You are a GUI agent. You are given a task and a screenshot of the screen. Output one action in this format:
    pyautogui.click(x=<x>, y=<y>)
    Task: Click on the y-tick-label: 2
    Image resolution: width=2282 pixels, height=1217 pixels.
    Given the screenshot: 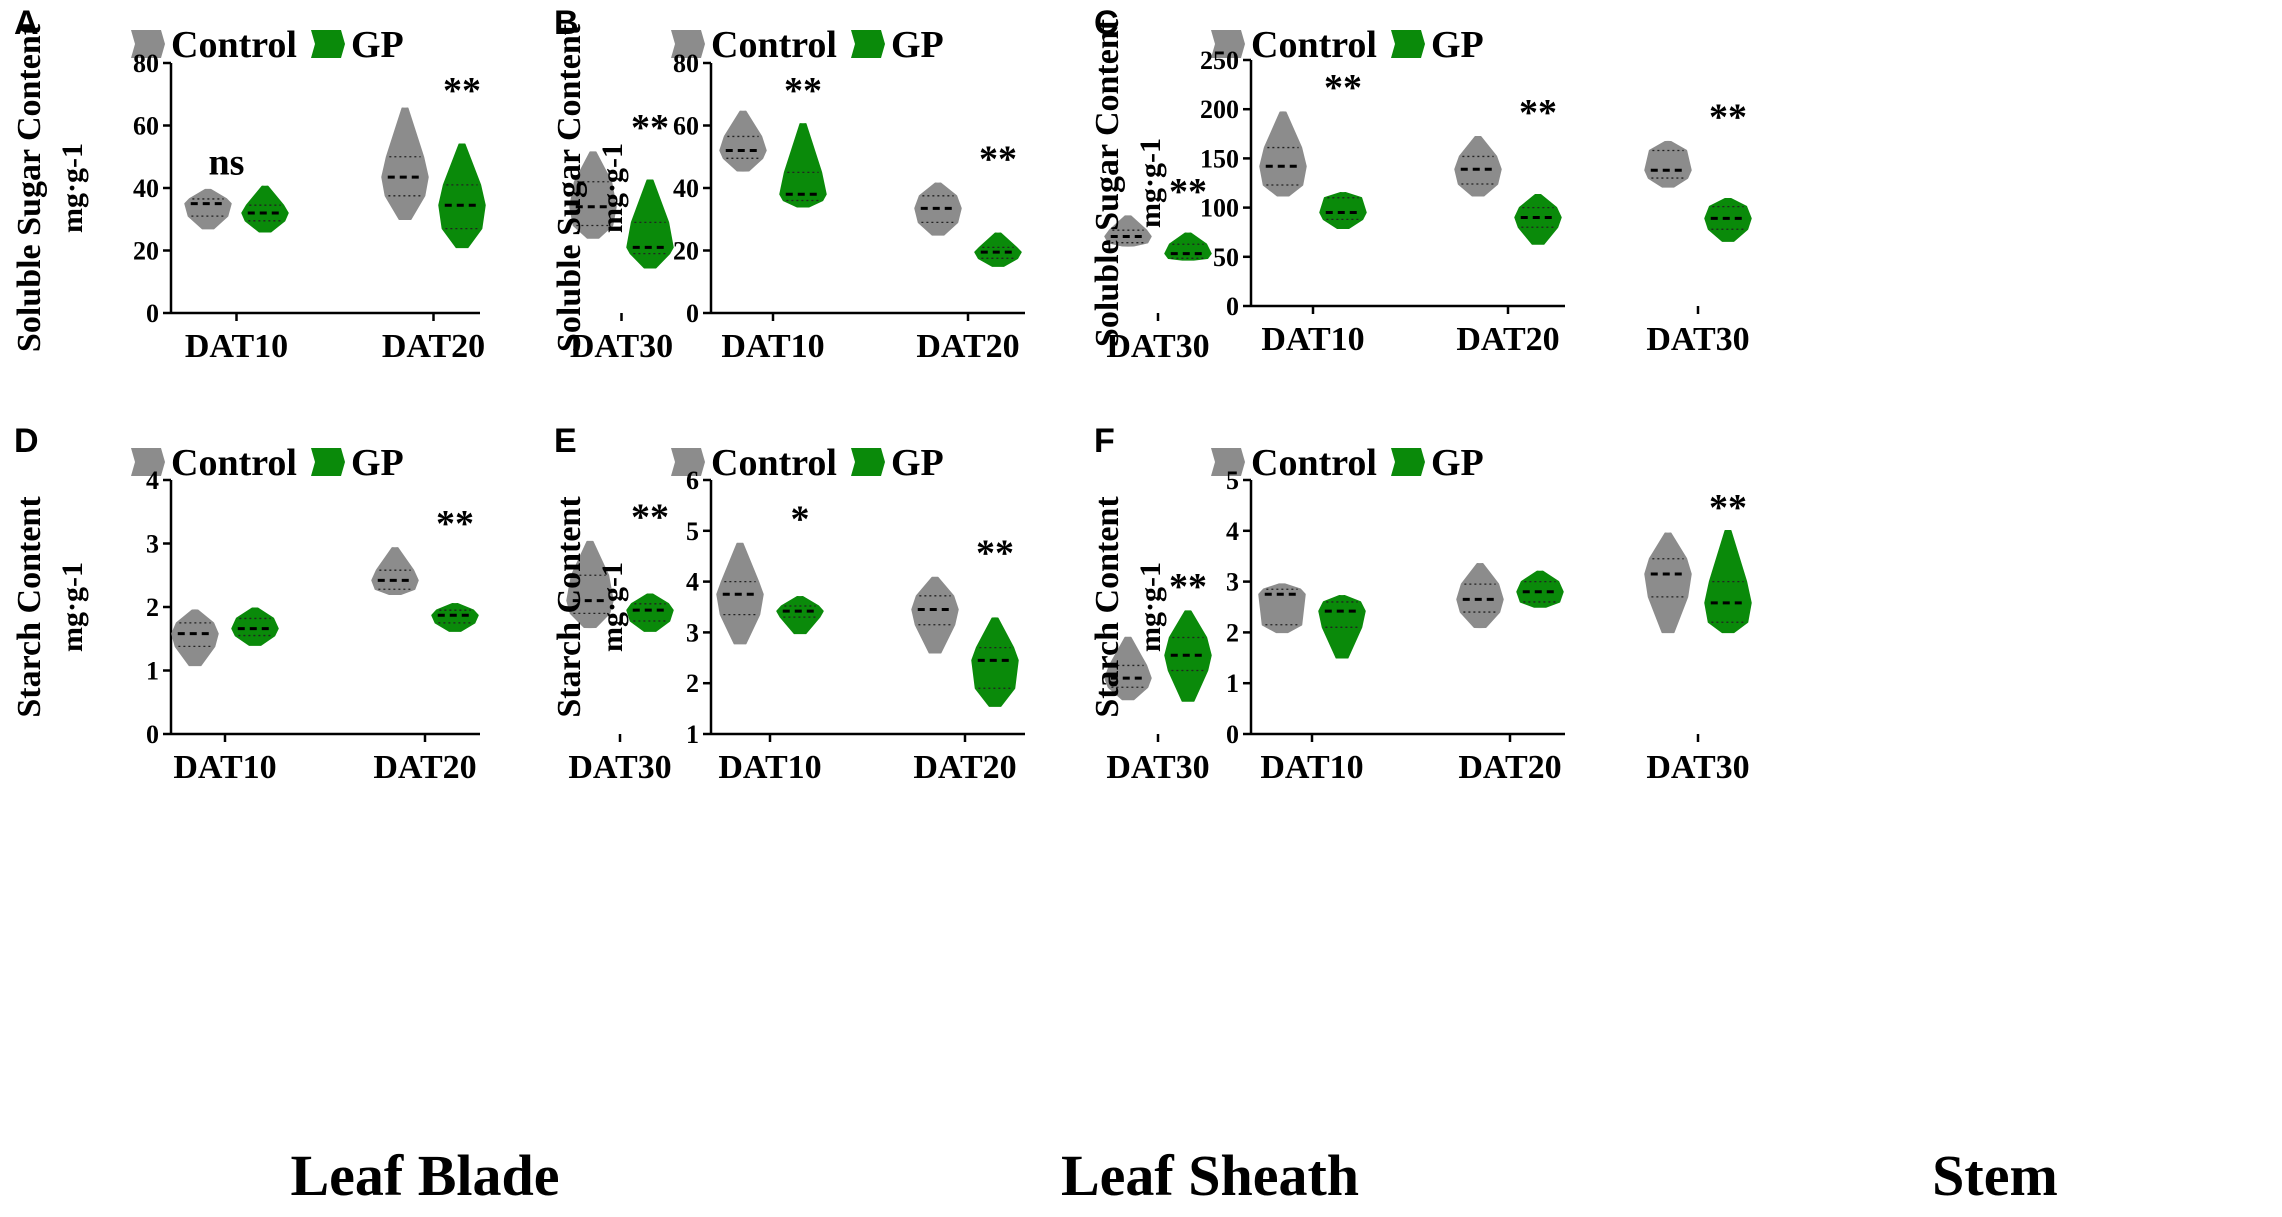 What is the action you would take?
    pyautogui.click(x=1232, y=632)
    